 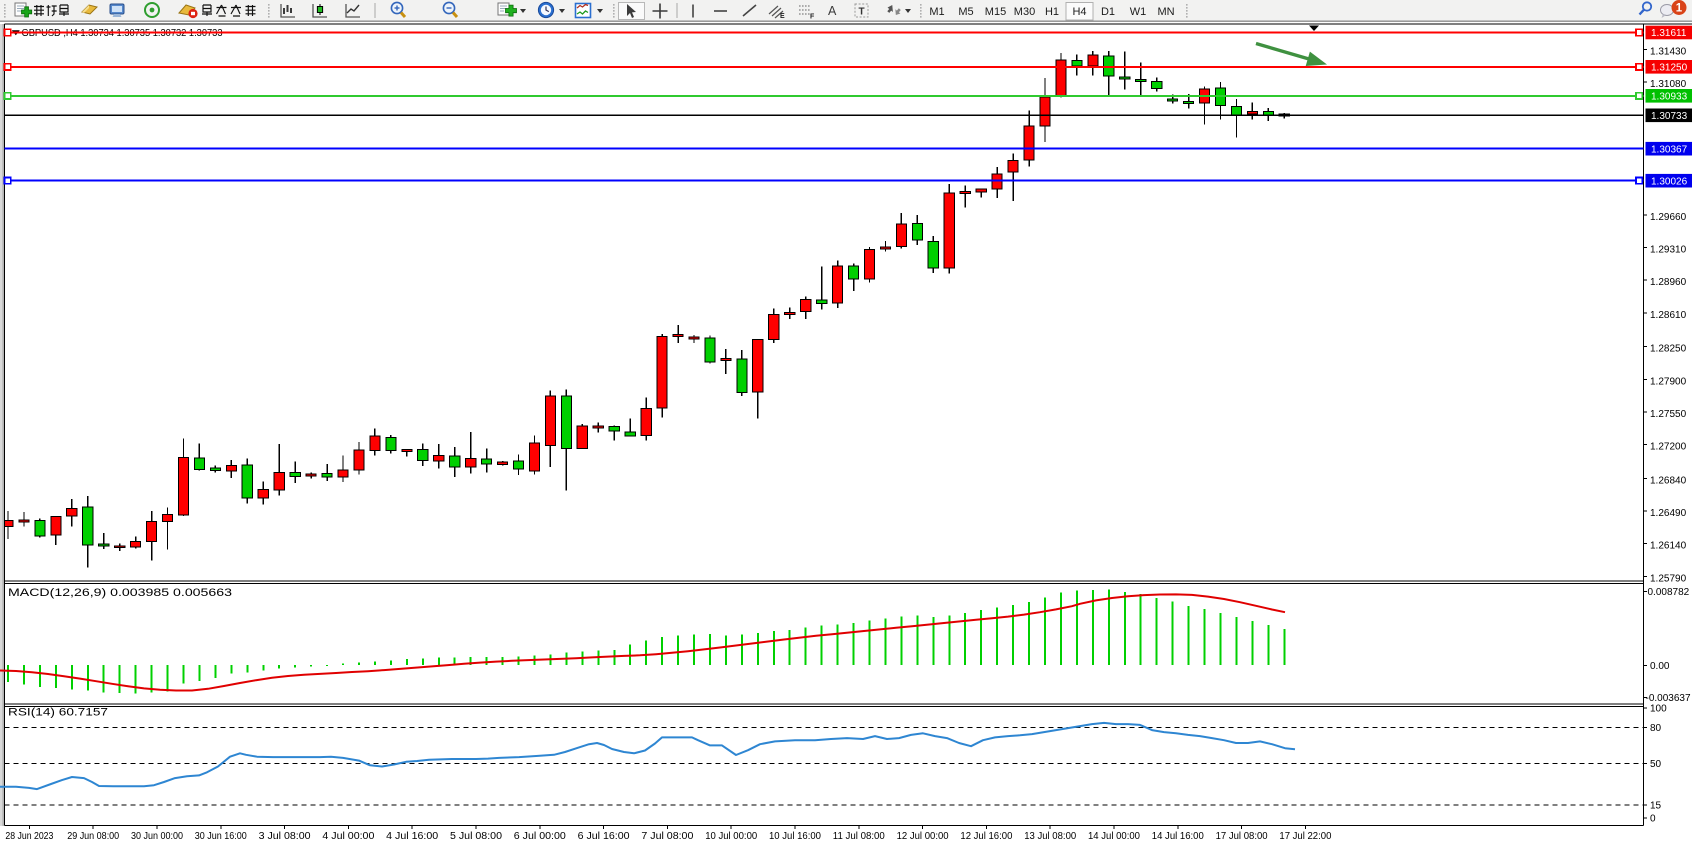 What do you see at coordinates (965, 12) in the screenshot?
I see `svg-text: M5` at bounding box center [965, 12].